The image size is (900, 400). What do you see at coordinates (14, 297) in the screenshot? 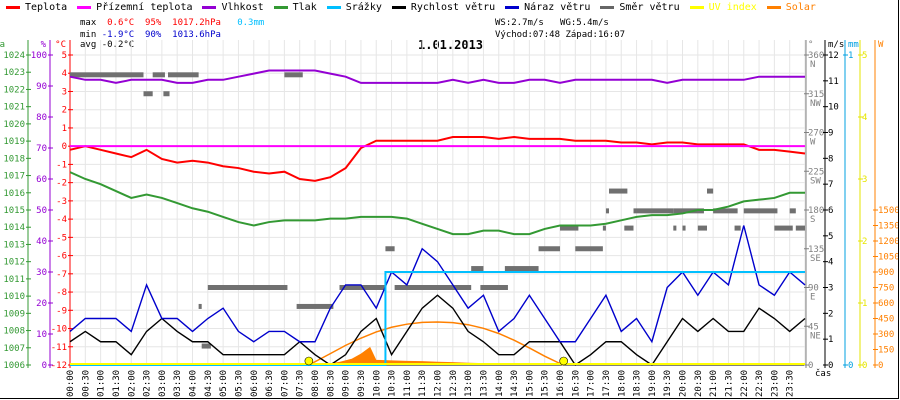
I see `press-tick-label: 1010` at bounding box center [14, 297].